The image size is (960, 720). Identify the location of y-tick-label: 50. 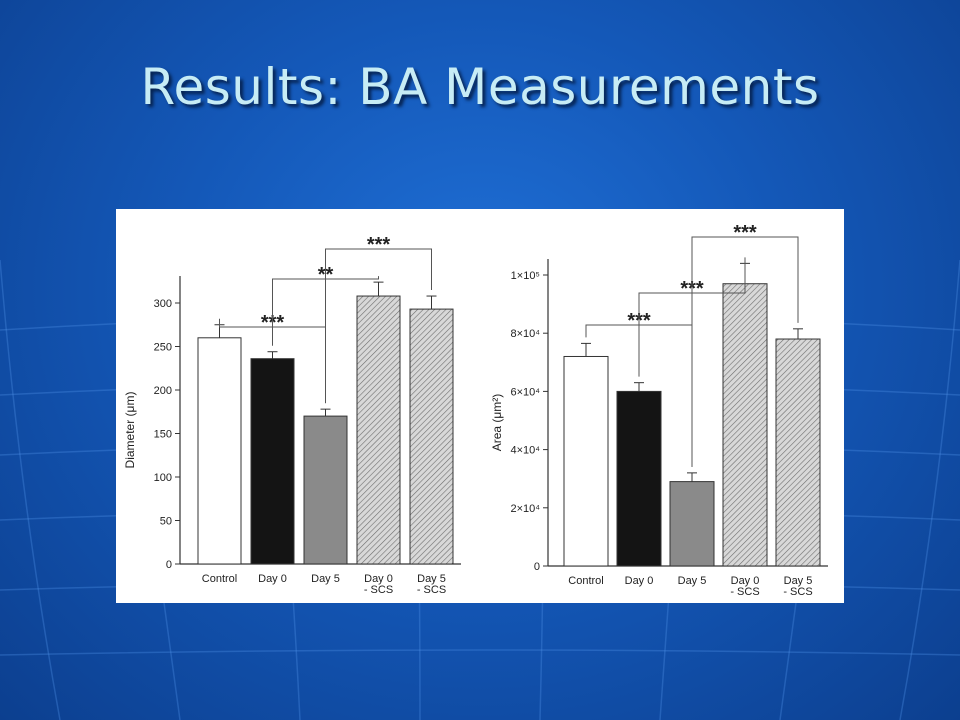
(166, 522).